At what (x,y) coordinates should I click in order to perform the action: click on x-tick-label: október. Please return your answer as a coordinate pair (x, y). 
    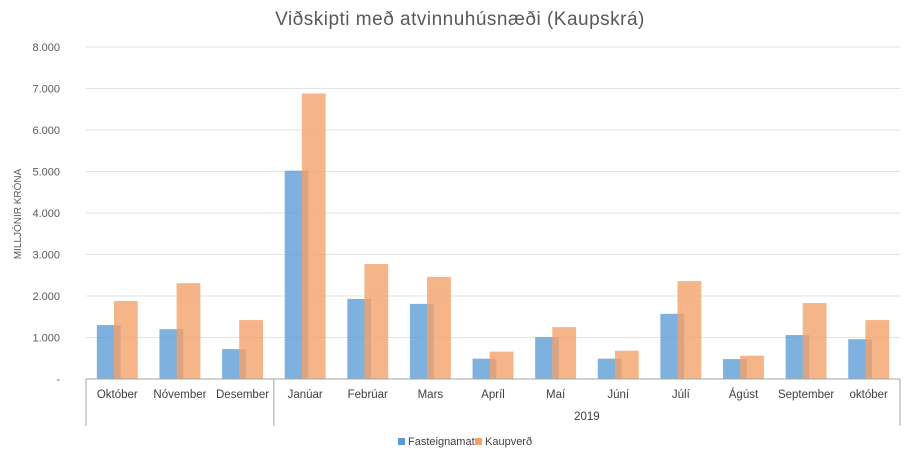
    Looking at the image, I should click on (869, 395).